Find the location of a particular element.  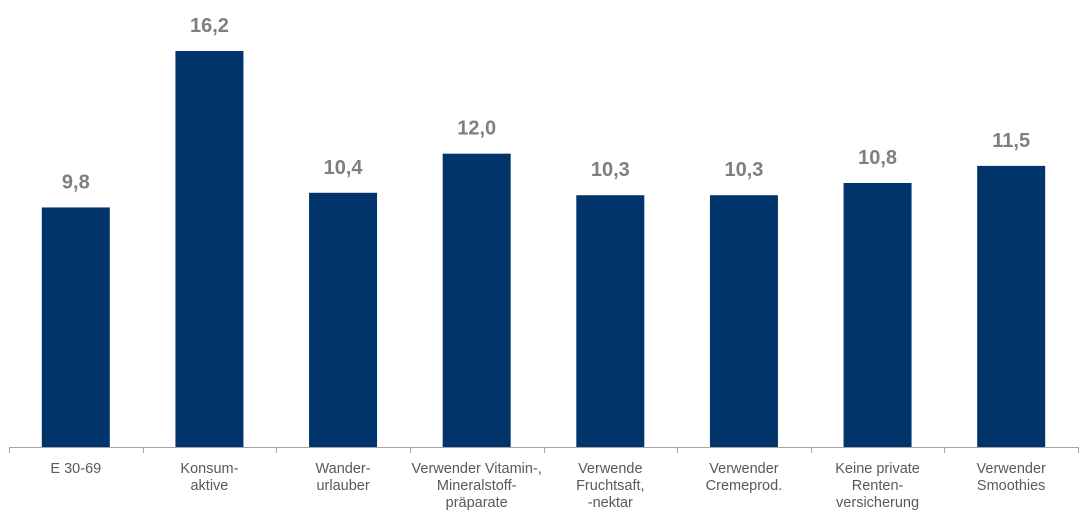

category-label-line: Fruchtsaft, is located at coordinates (610, 486).